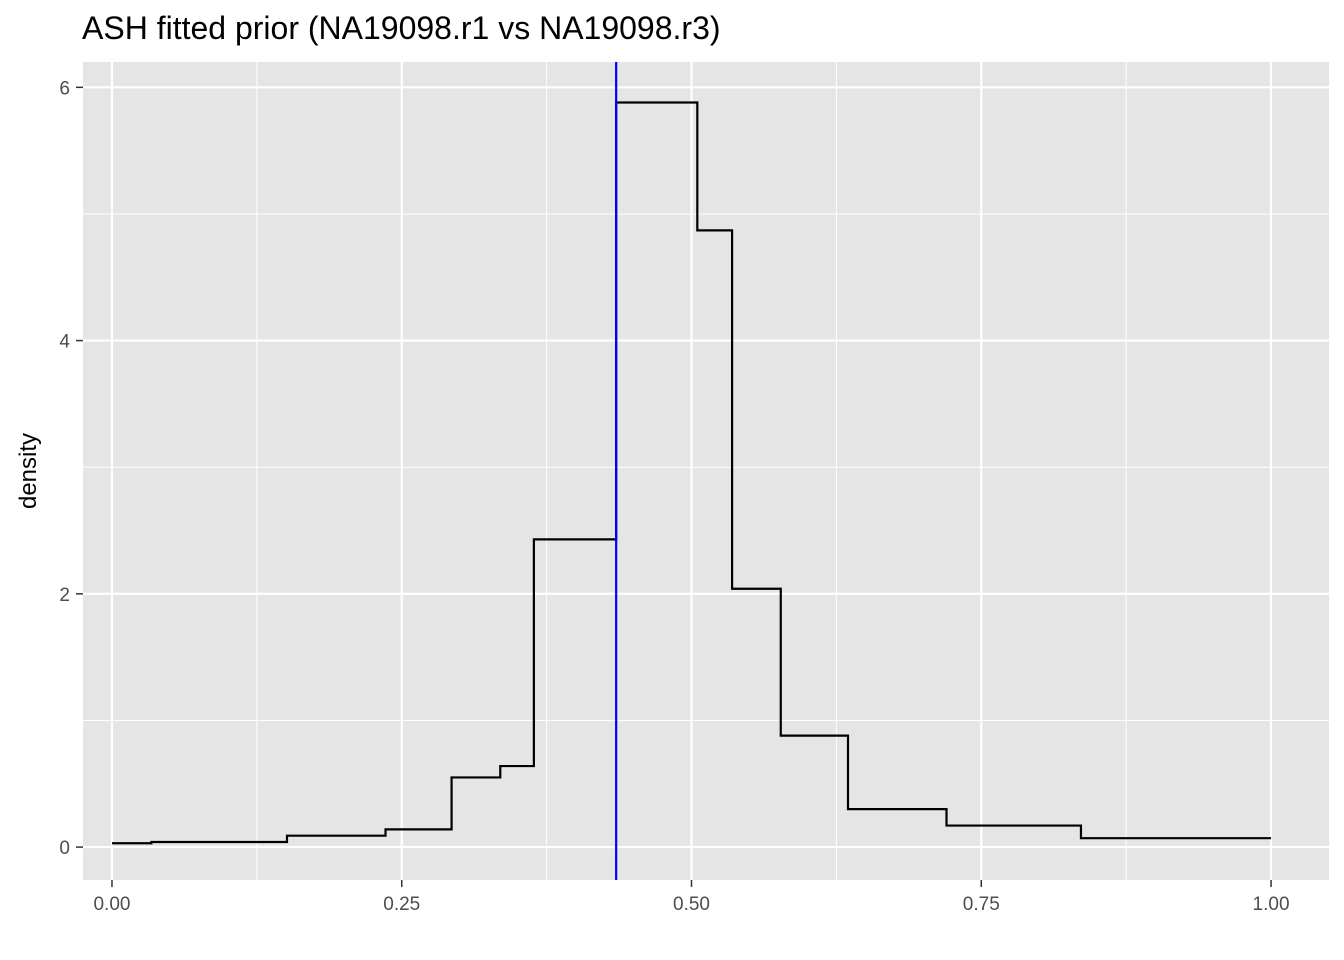 The width and height of the screenshot is (1344, 960). I want to click on x-axis: 0.00 0.25 0.50 0.75 1.00, so click(691, 897).